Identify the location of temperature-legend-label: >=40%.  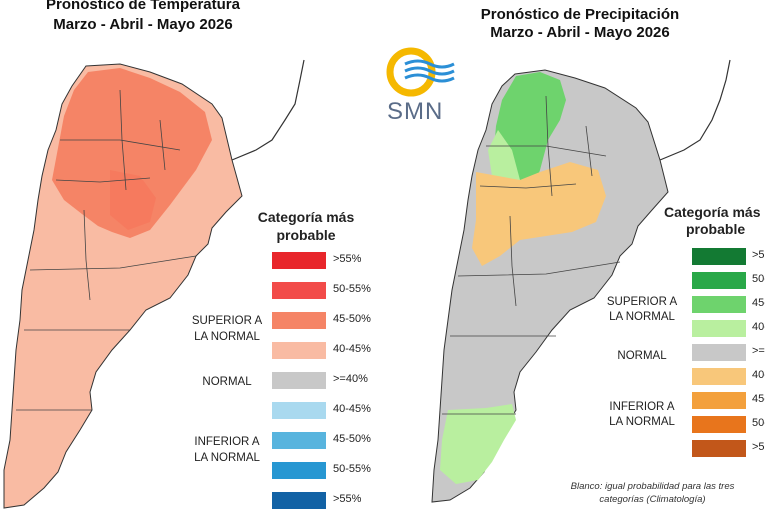
(350, 379).